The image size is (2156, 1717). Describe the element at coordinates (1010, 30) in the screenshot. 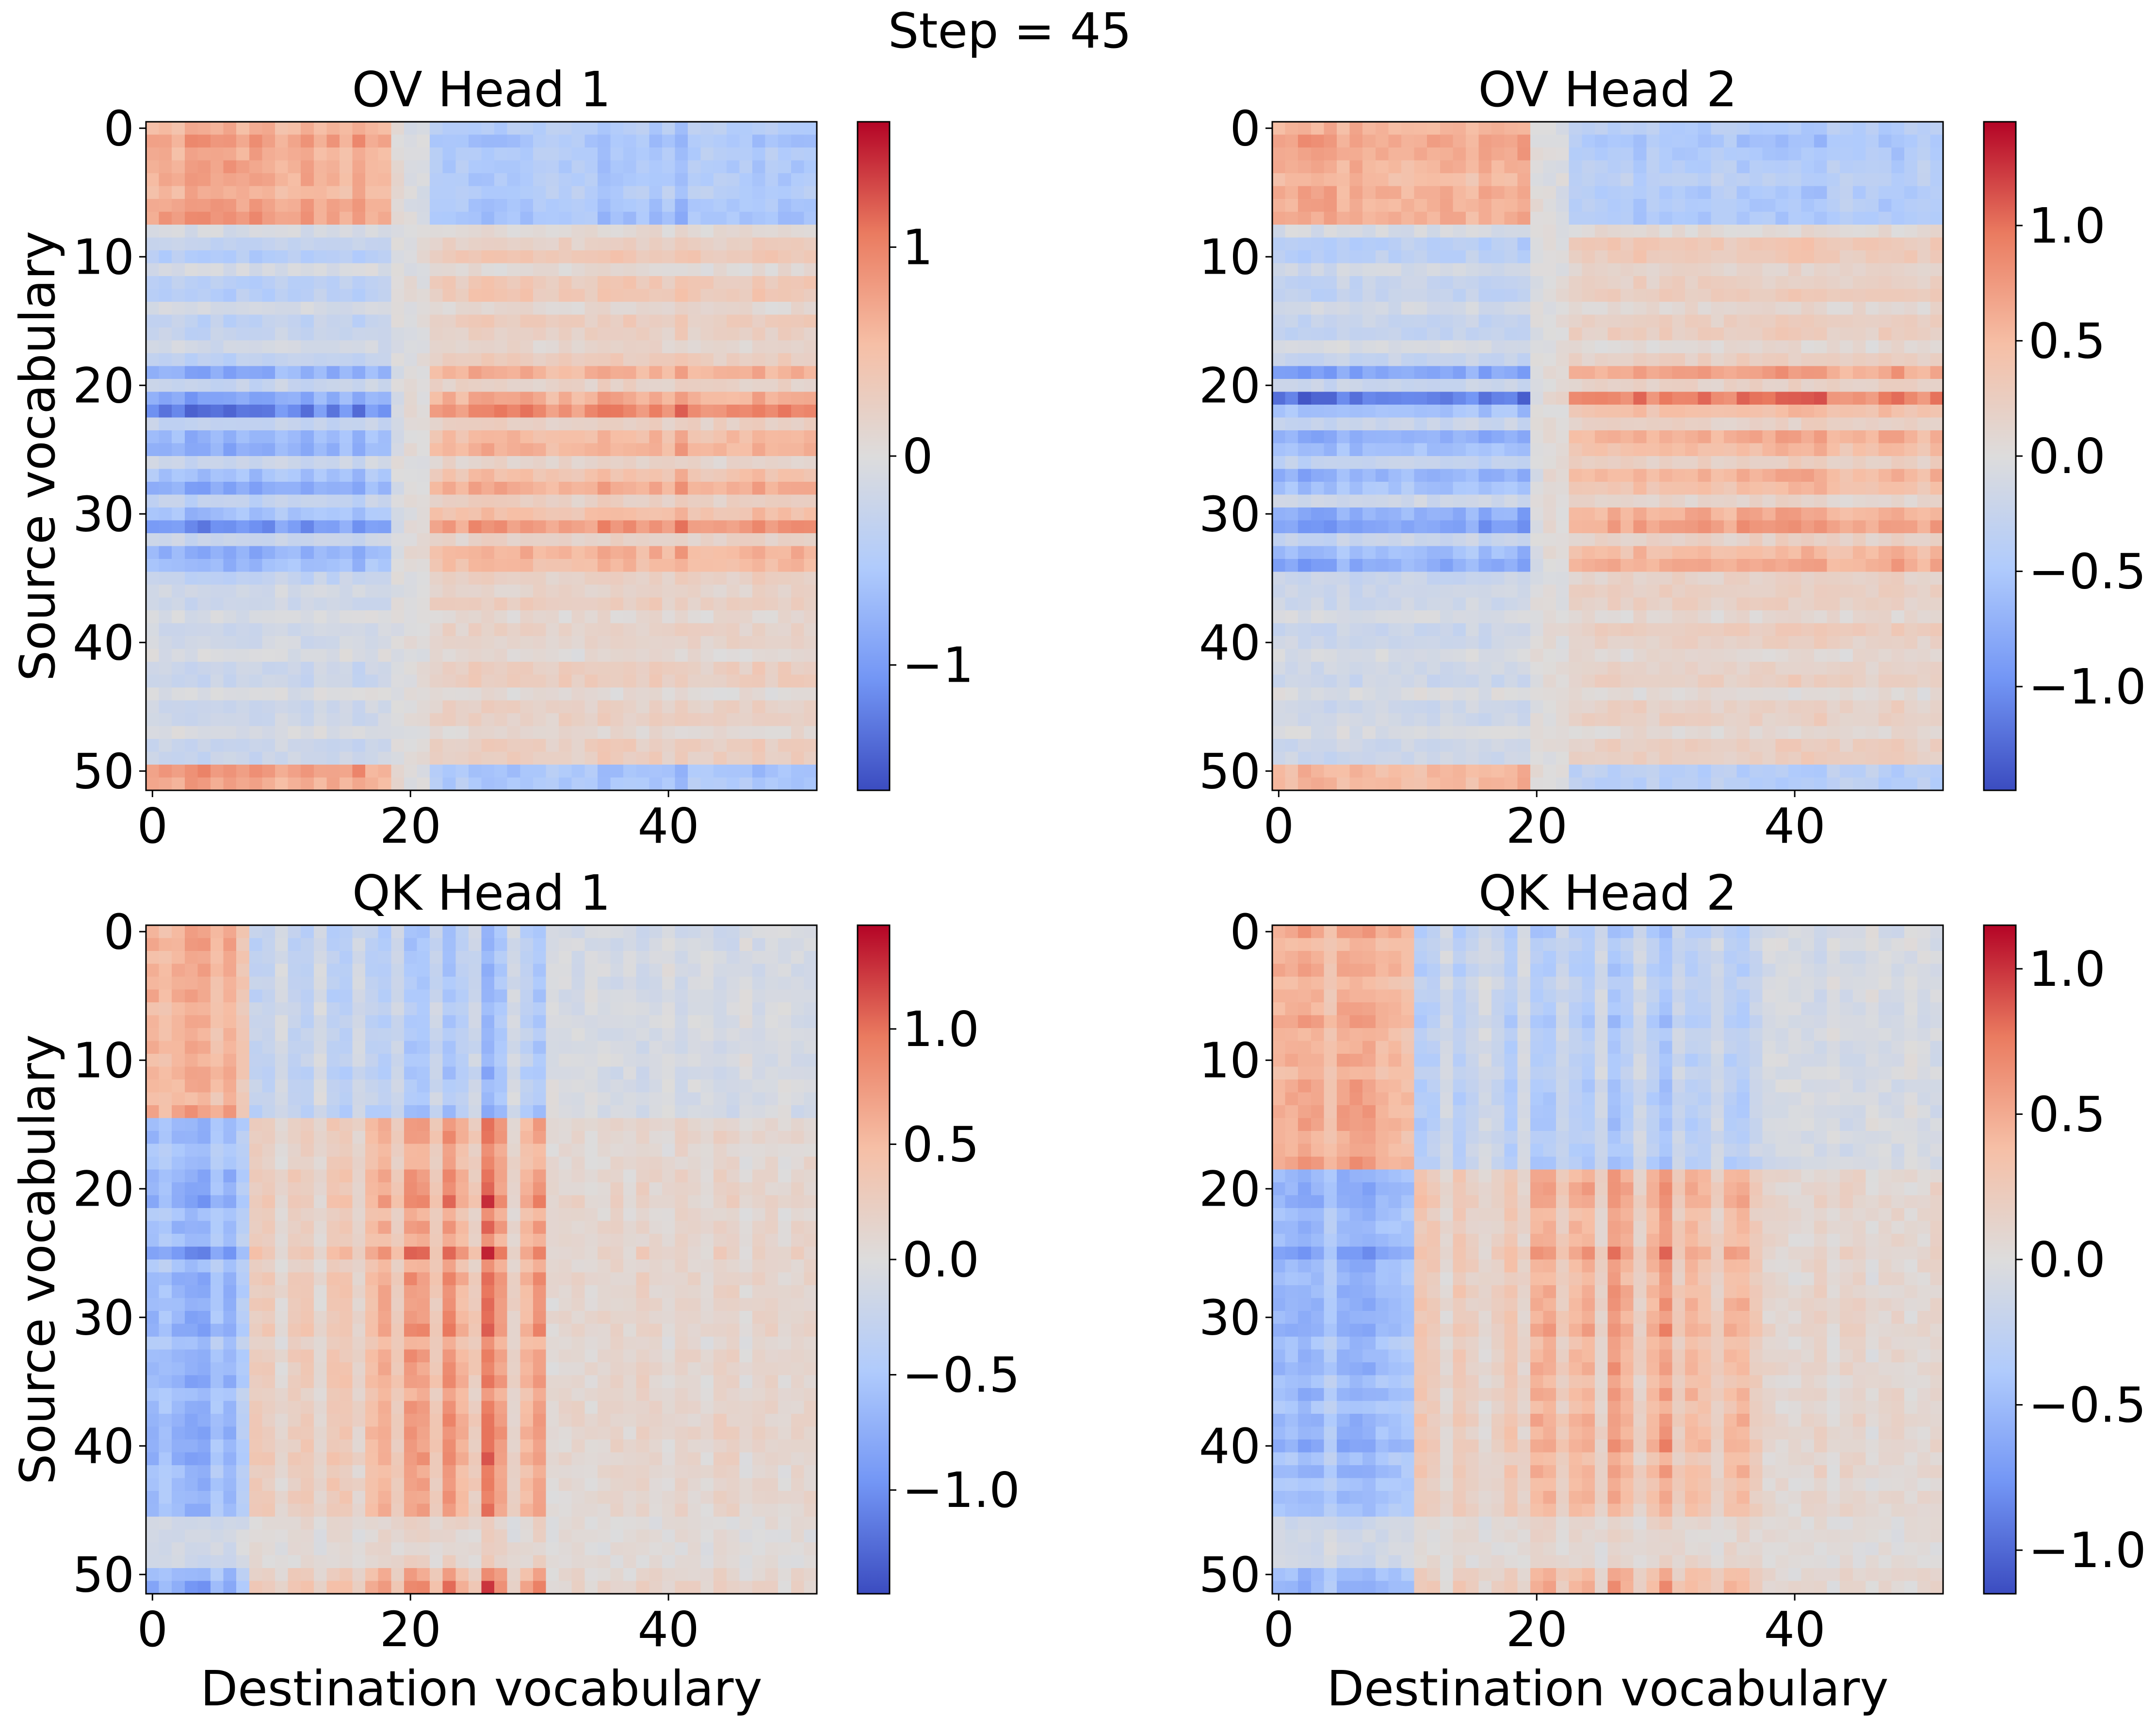

I see `suptitle: Step = 45` at that location.